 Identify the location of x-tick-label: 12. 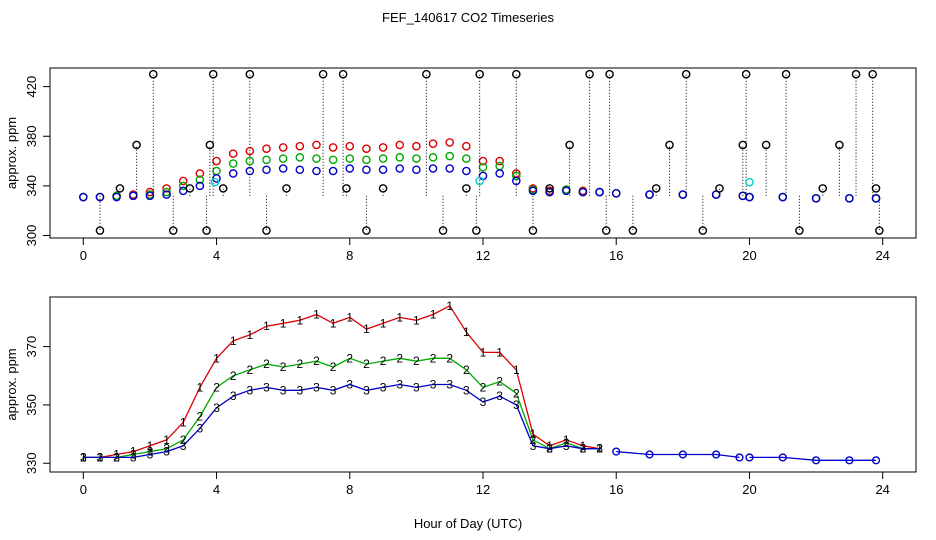
(483, 255).